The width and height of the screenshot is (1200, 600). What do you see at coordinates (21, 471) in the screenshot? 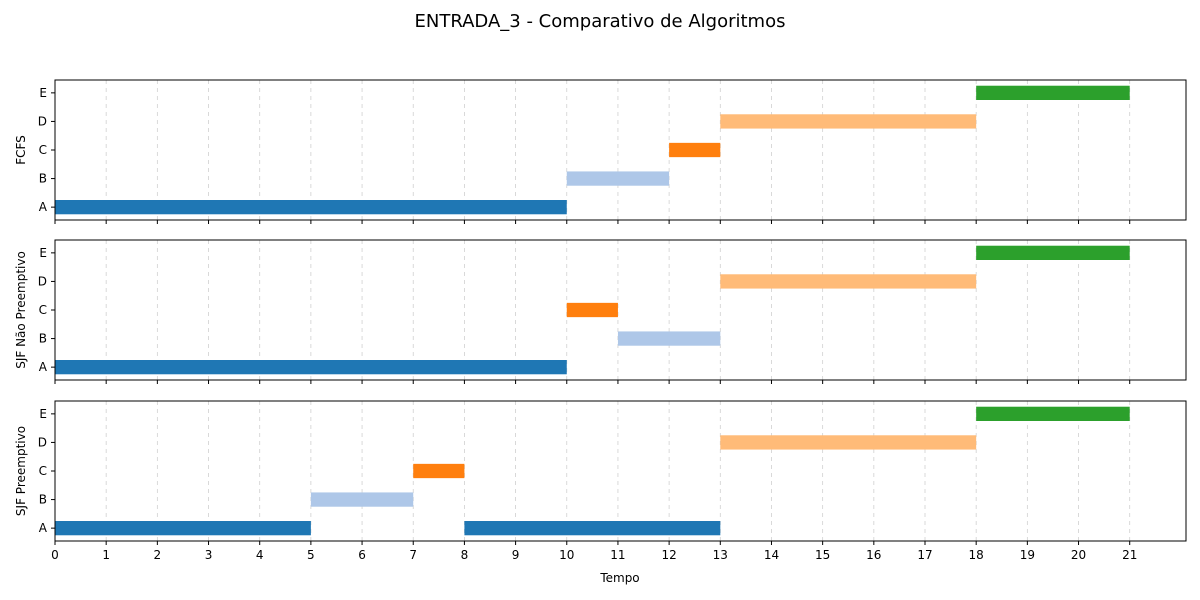
I see `y-axis-label: SJF Preemptivo` at bounding box center [21, 471].